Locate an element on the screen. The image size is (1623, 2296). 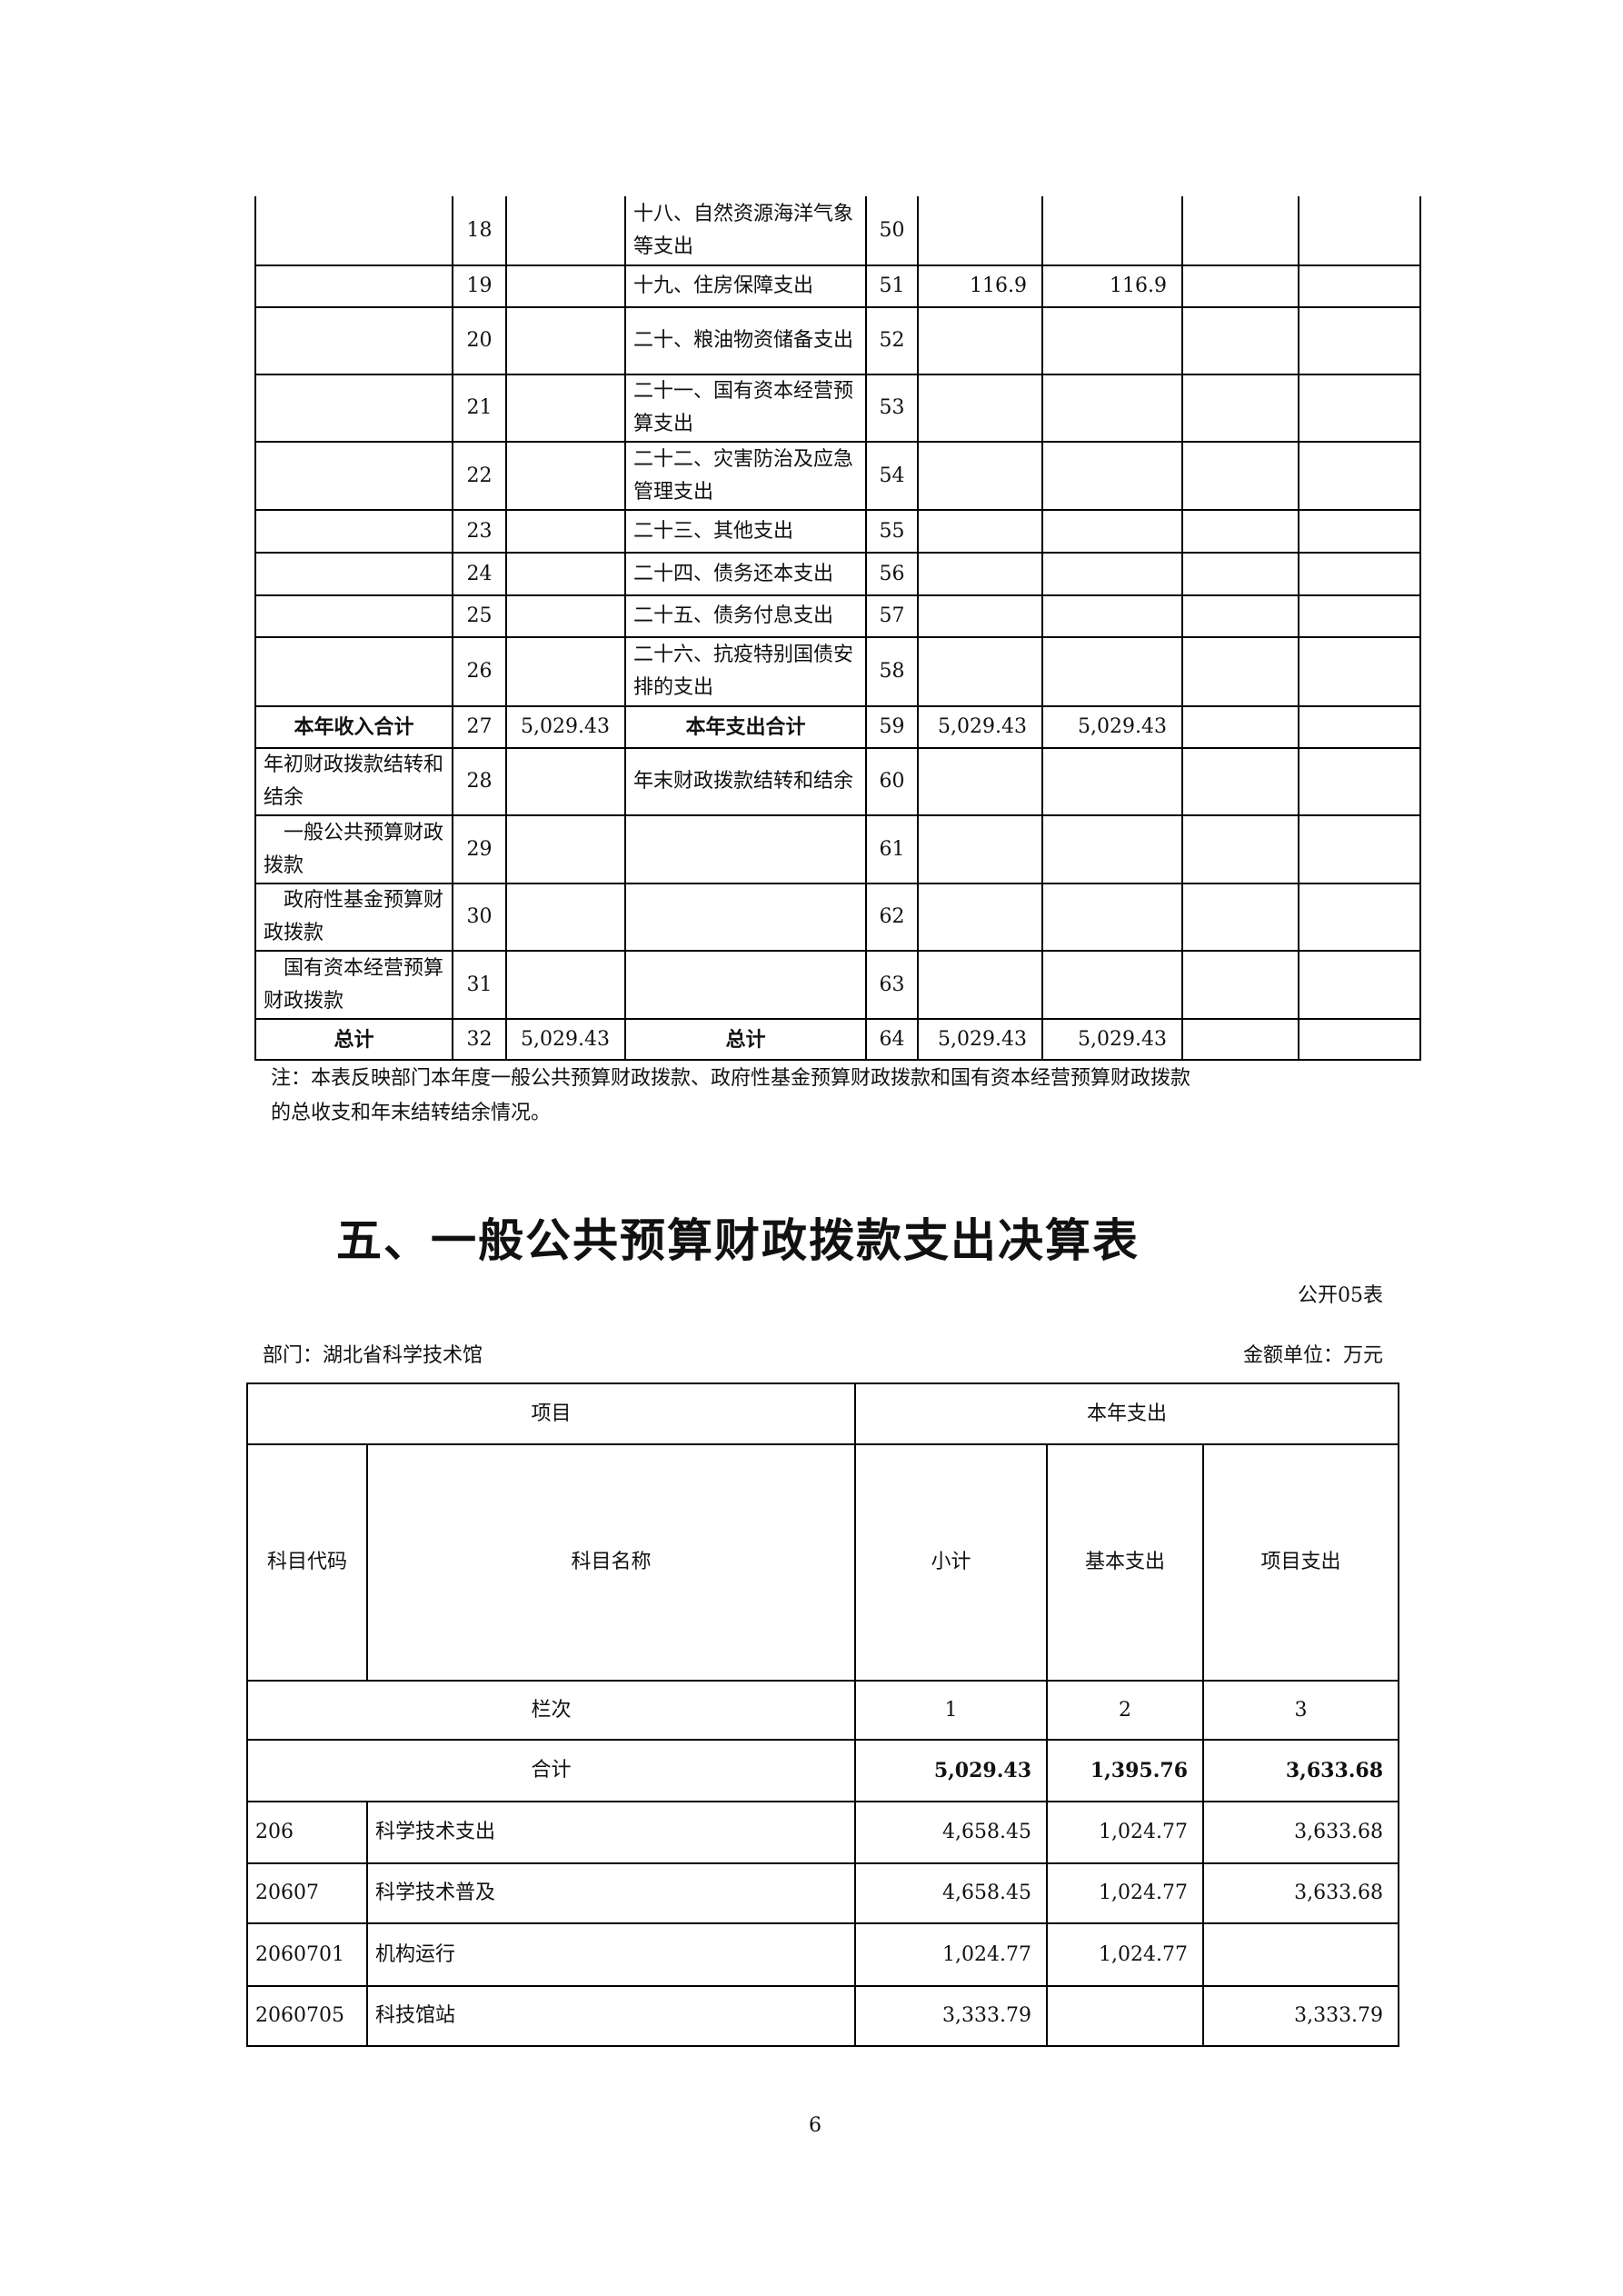
this-year-expense-header: 本年支出 is located at coordinates (1127, 1414).